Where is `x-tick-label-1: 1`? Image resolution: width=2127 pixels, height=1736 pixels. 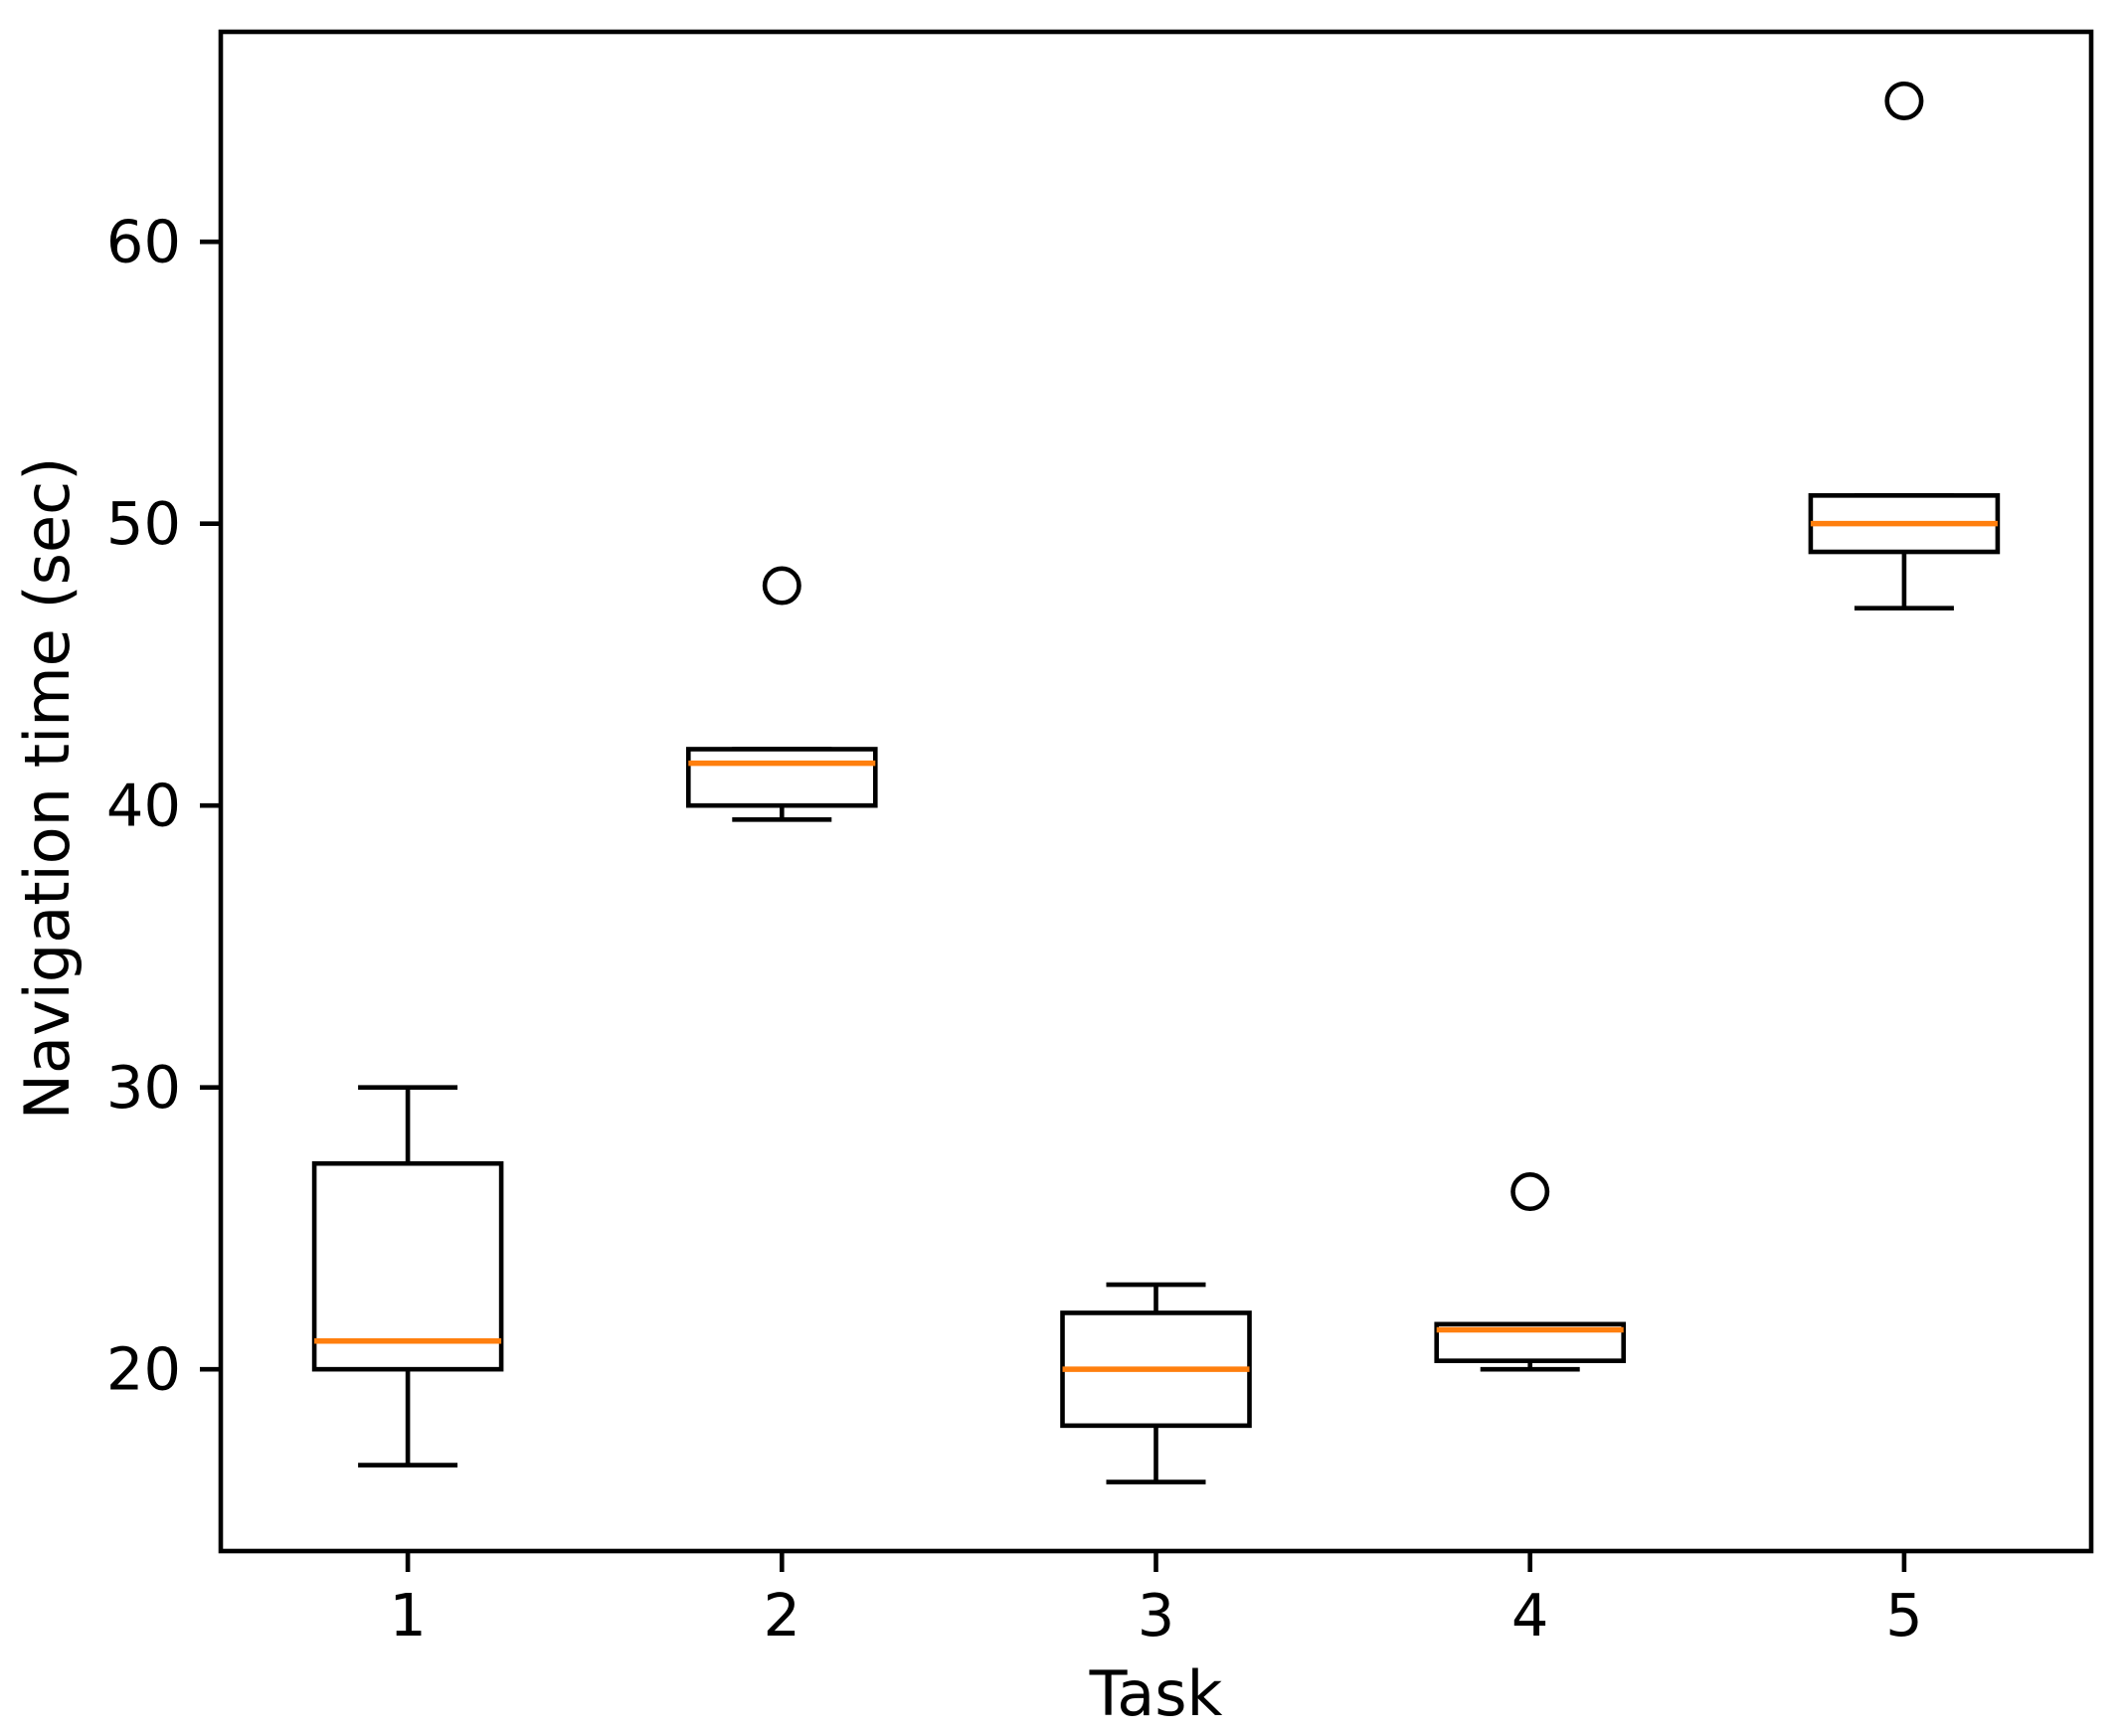
x-tick-label-1: 1 is located at coordinates (408, 1615).